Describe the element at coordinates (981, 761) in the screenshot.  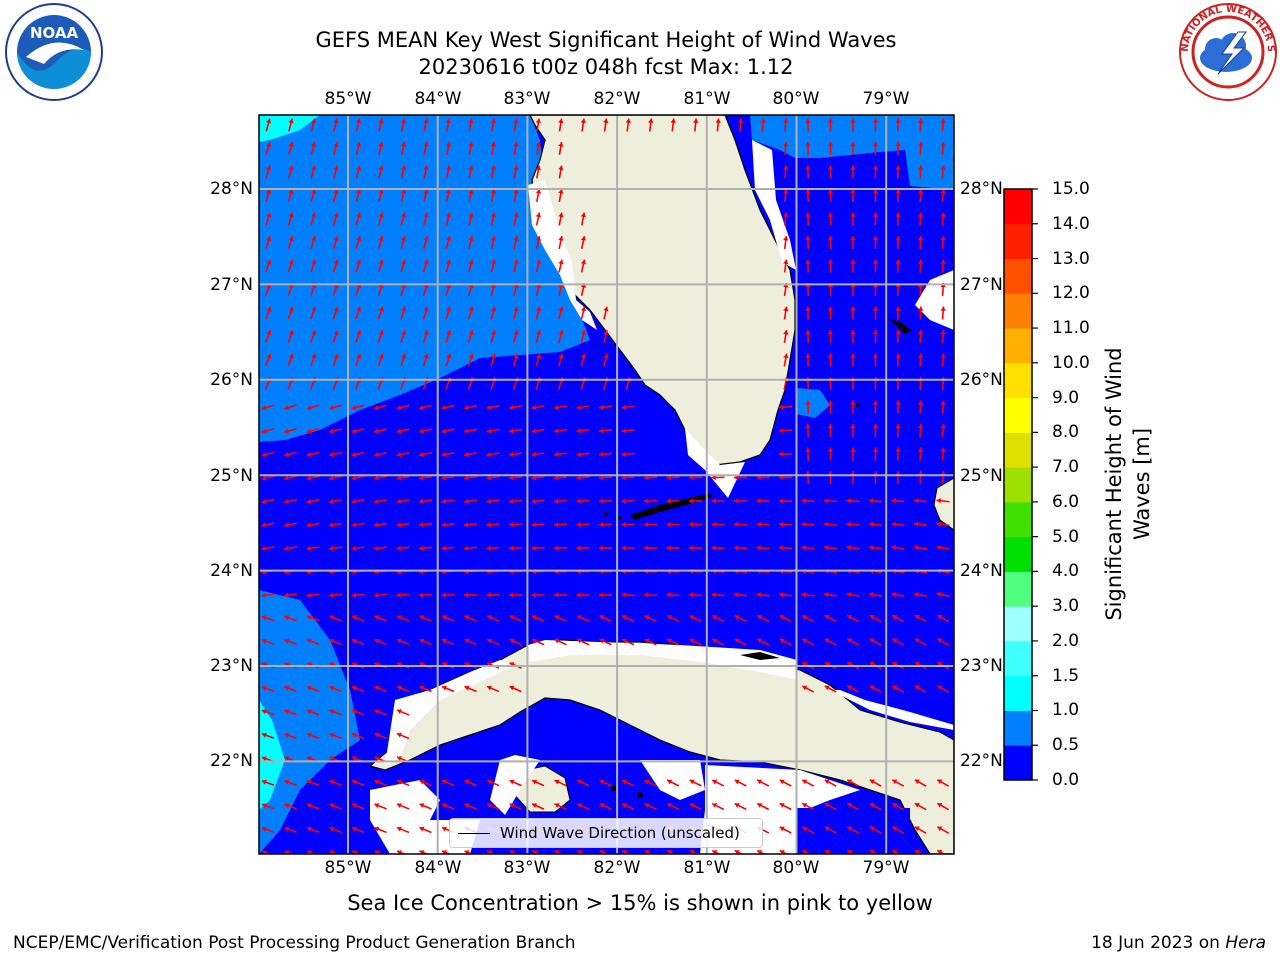
I see `lat-label-right: 22°N` at that location.